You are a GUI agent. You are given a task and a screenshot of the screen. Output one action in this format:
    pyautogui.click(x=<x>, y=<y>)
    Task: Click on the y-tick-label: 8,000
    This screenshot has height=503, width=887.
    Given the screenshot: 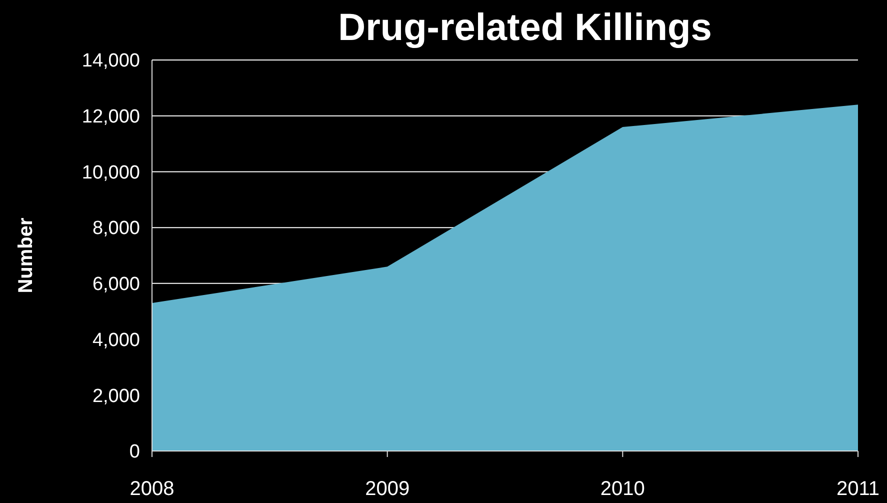 What is the action you would take?
    pyautogui.click(x=116, y=229)
    